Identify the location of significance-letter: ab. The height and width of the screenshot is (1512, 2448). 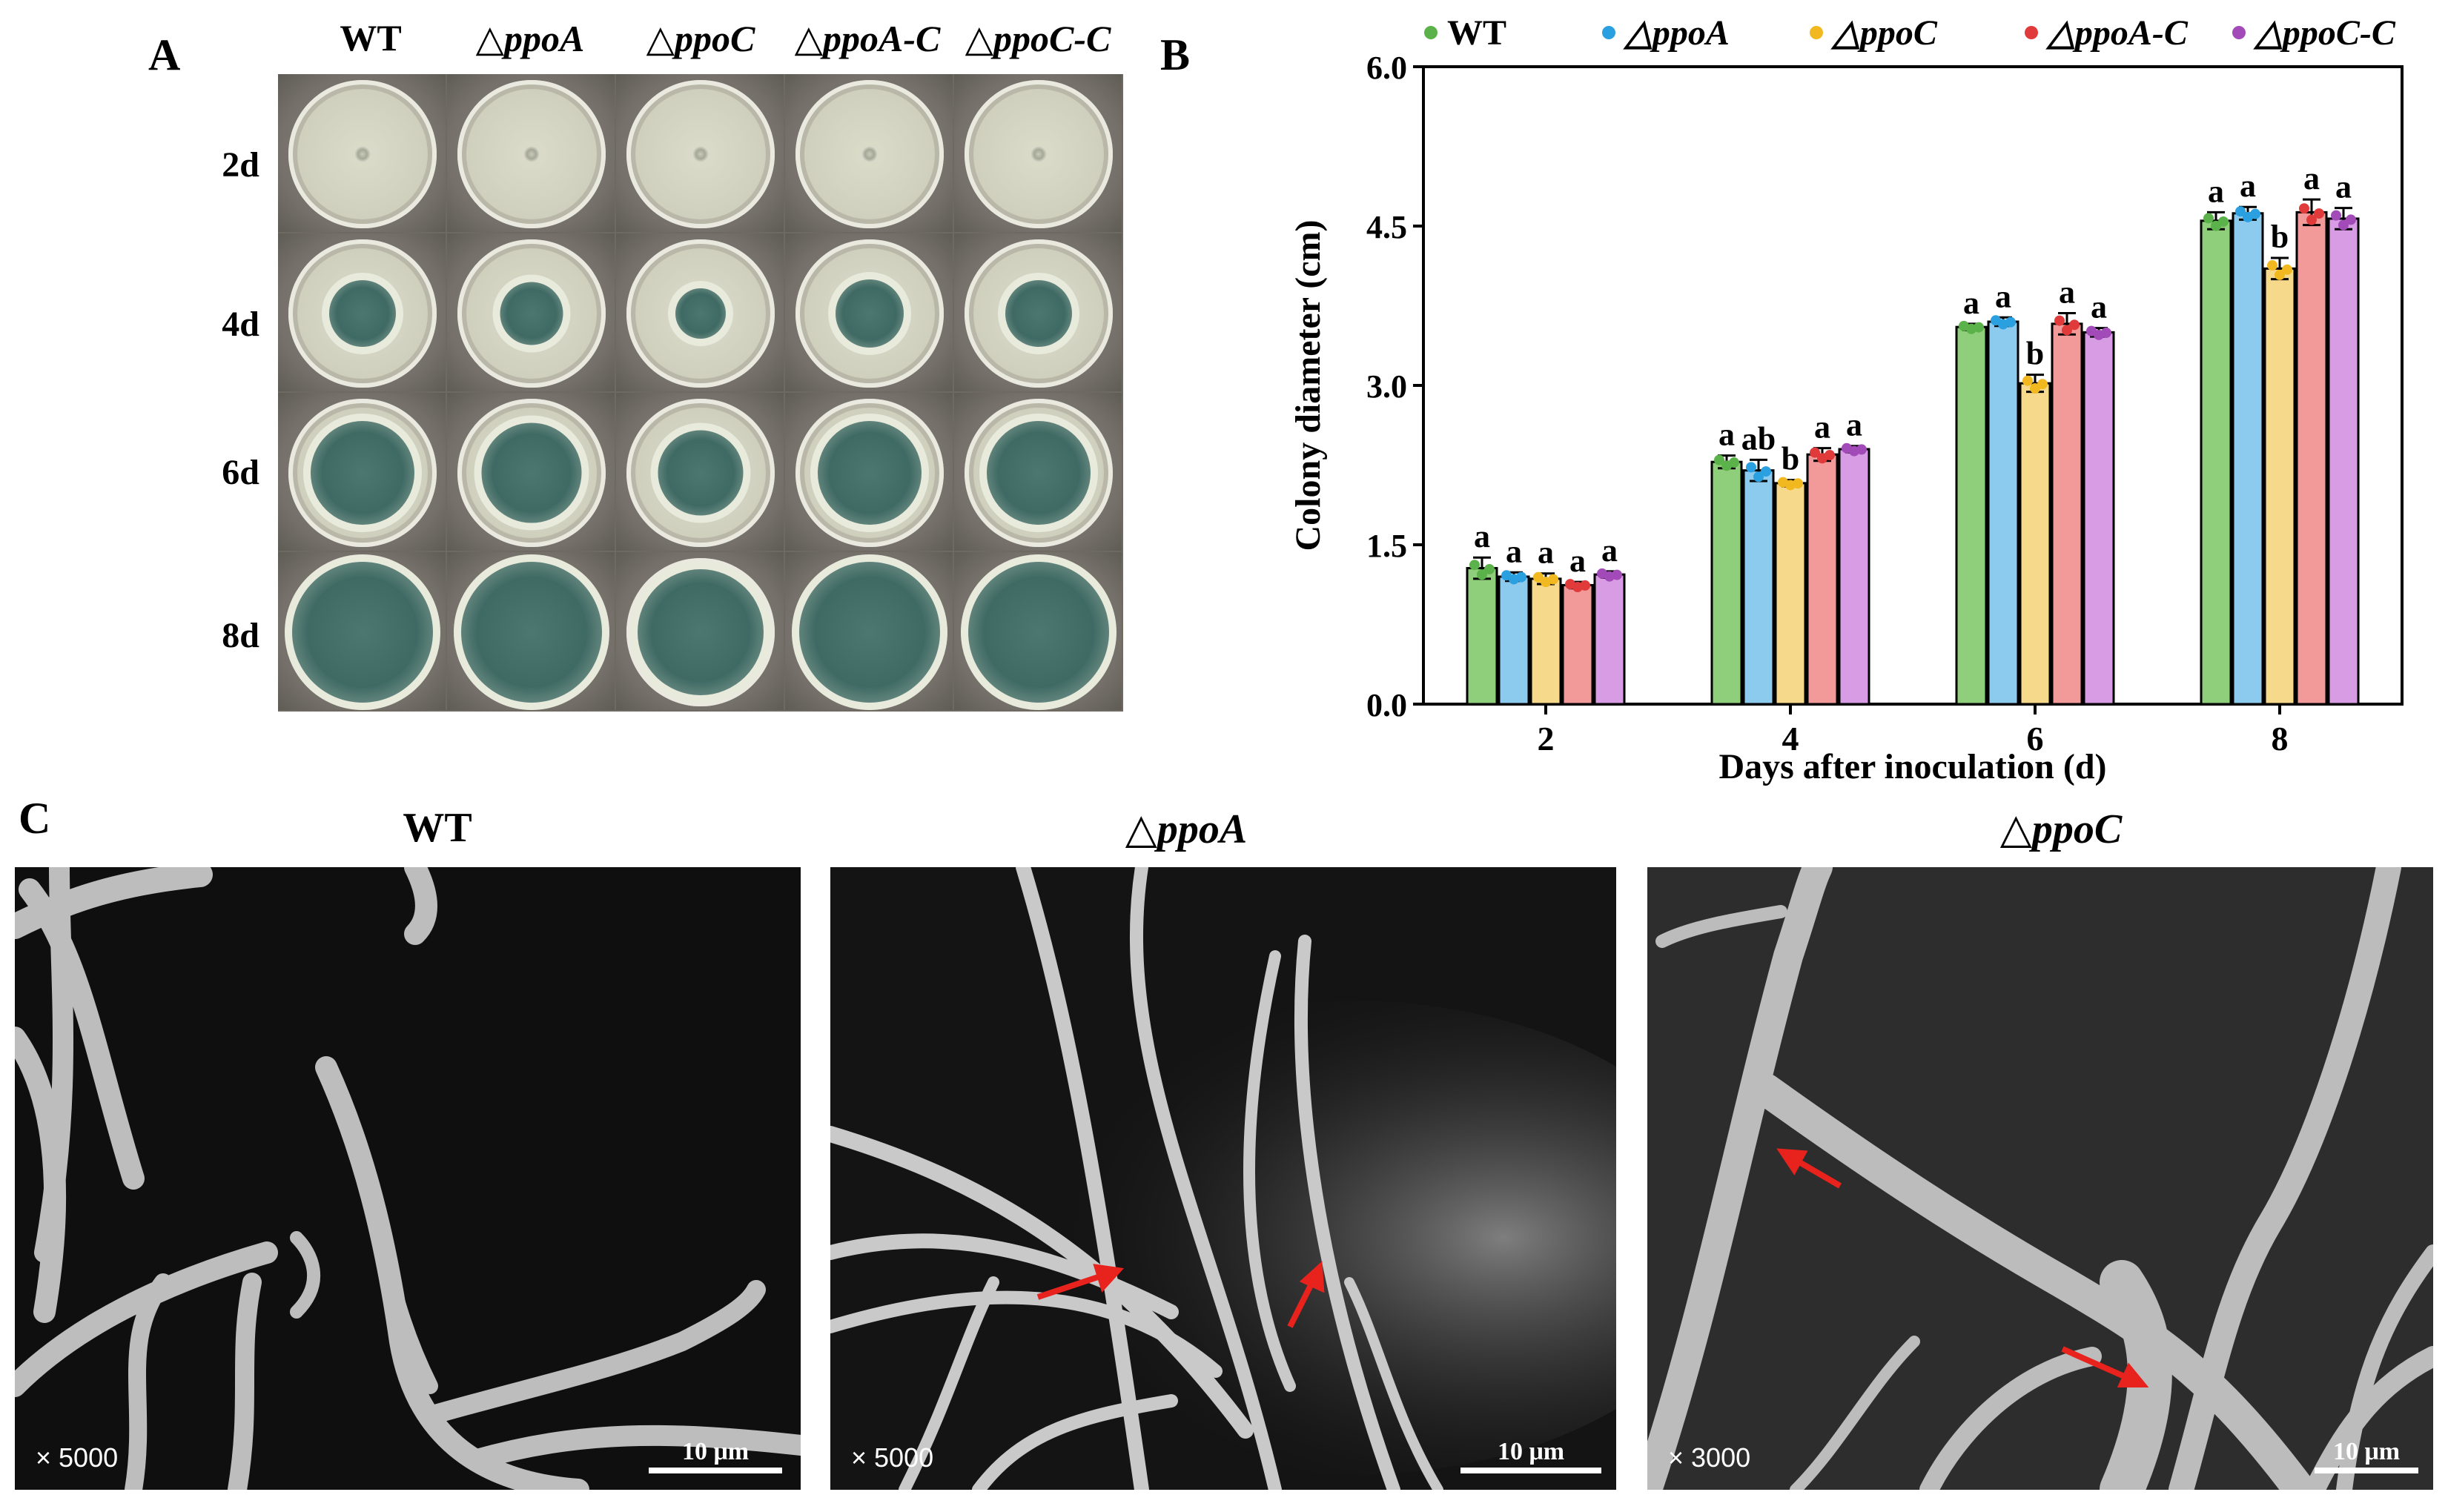
(1759, 439).